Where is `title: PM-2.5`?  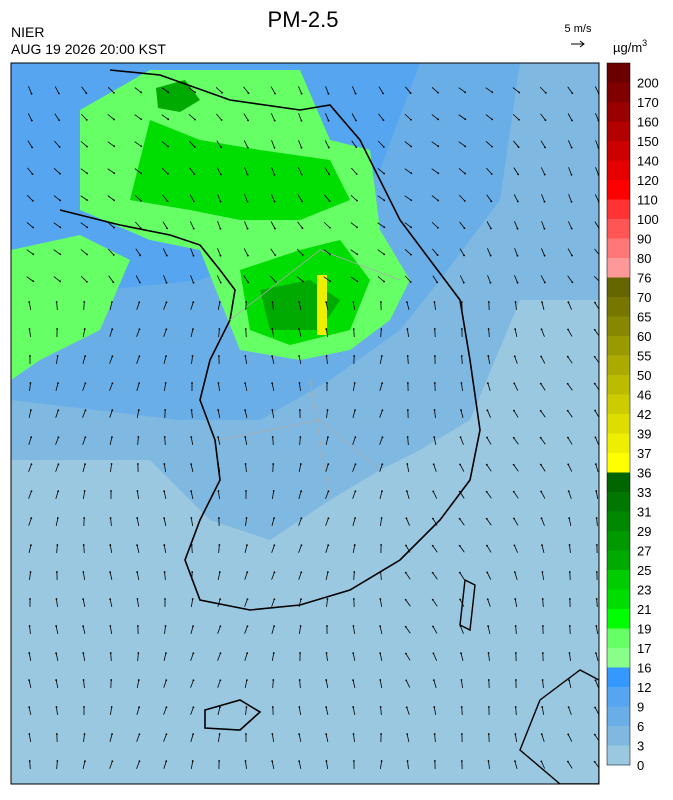 title: PM-2.5 is located at coordinates (303, 19).